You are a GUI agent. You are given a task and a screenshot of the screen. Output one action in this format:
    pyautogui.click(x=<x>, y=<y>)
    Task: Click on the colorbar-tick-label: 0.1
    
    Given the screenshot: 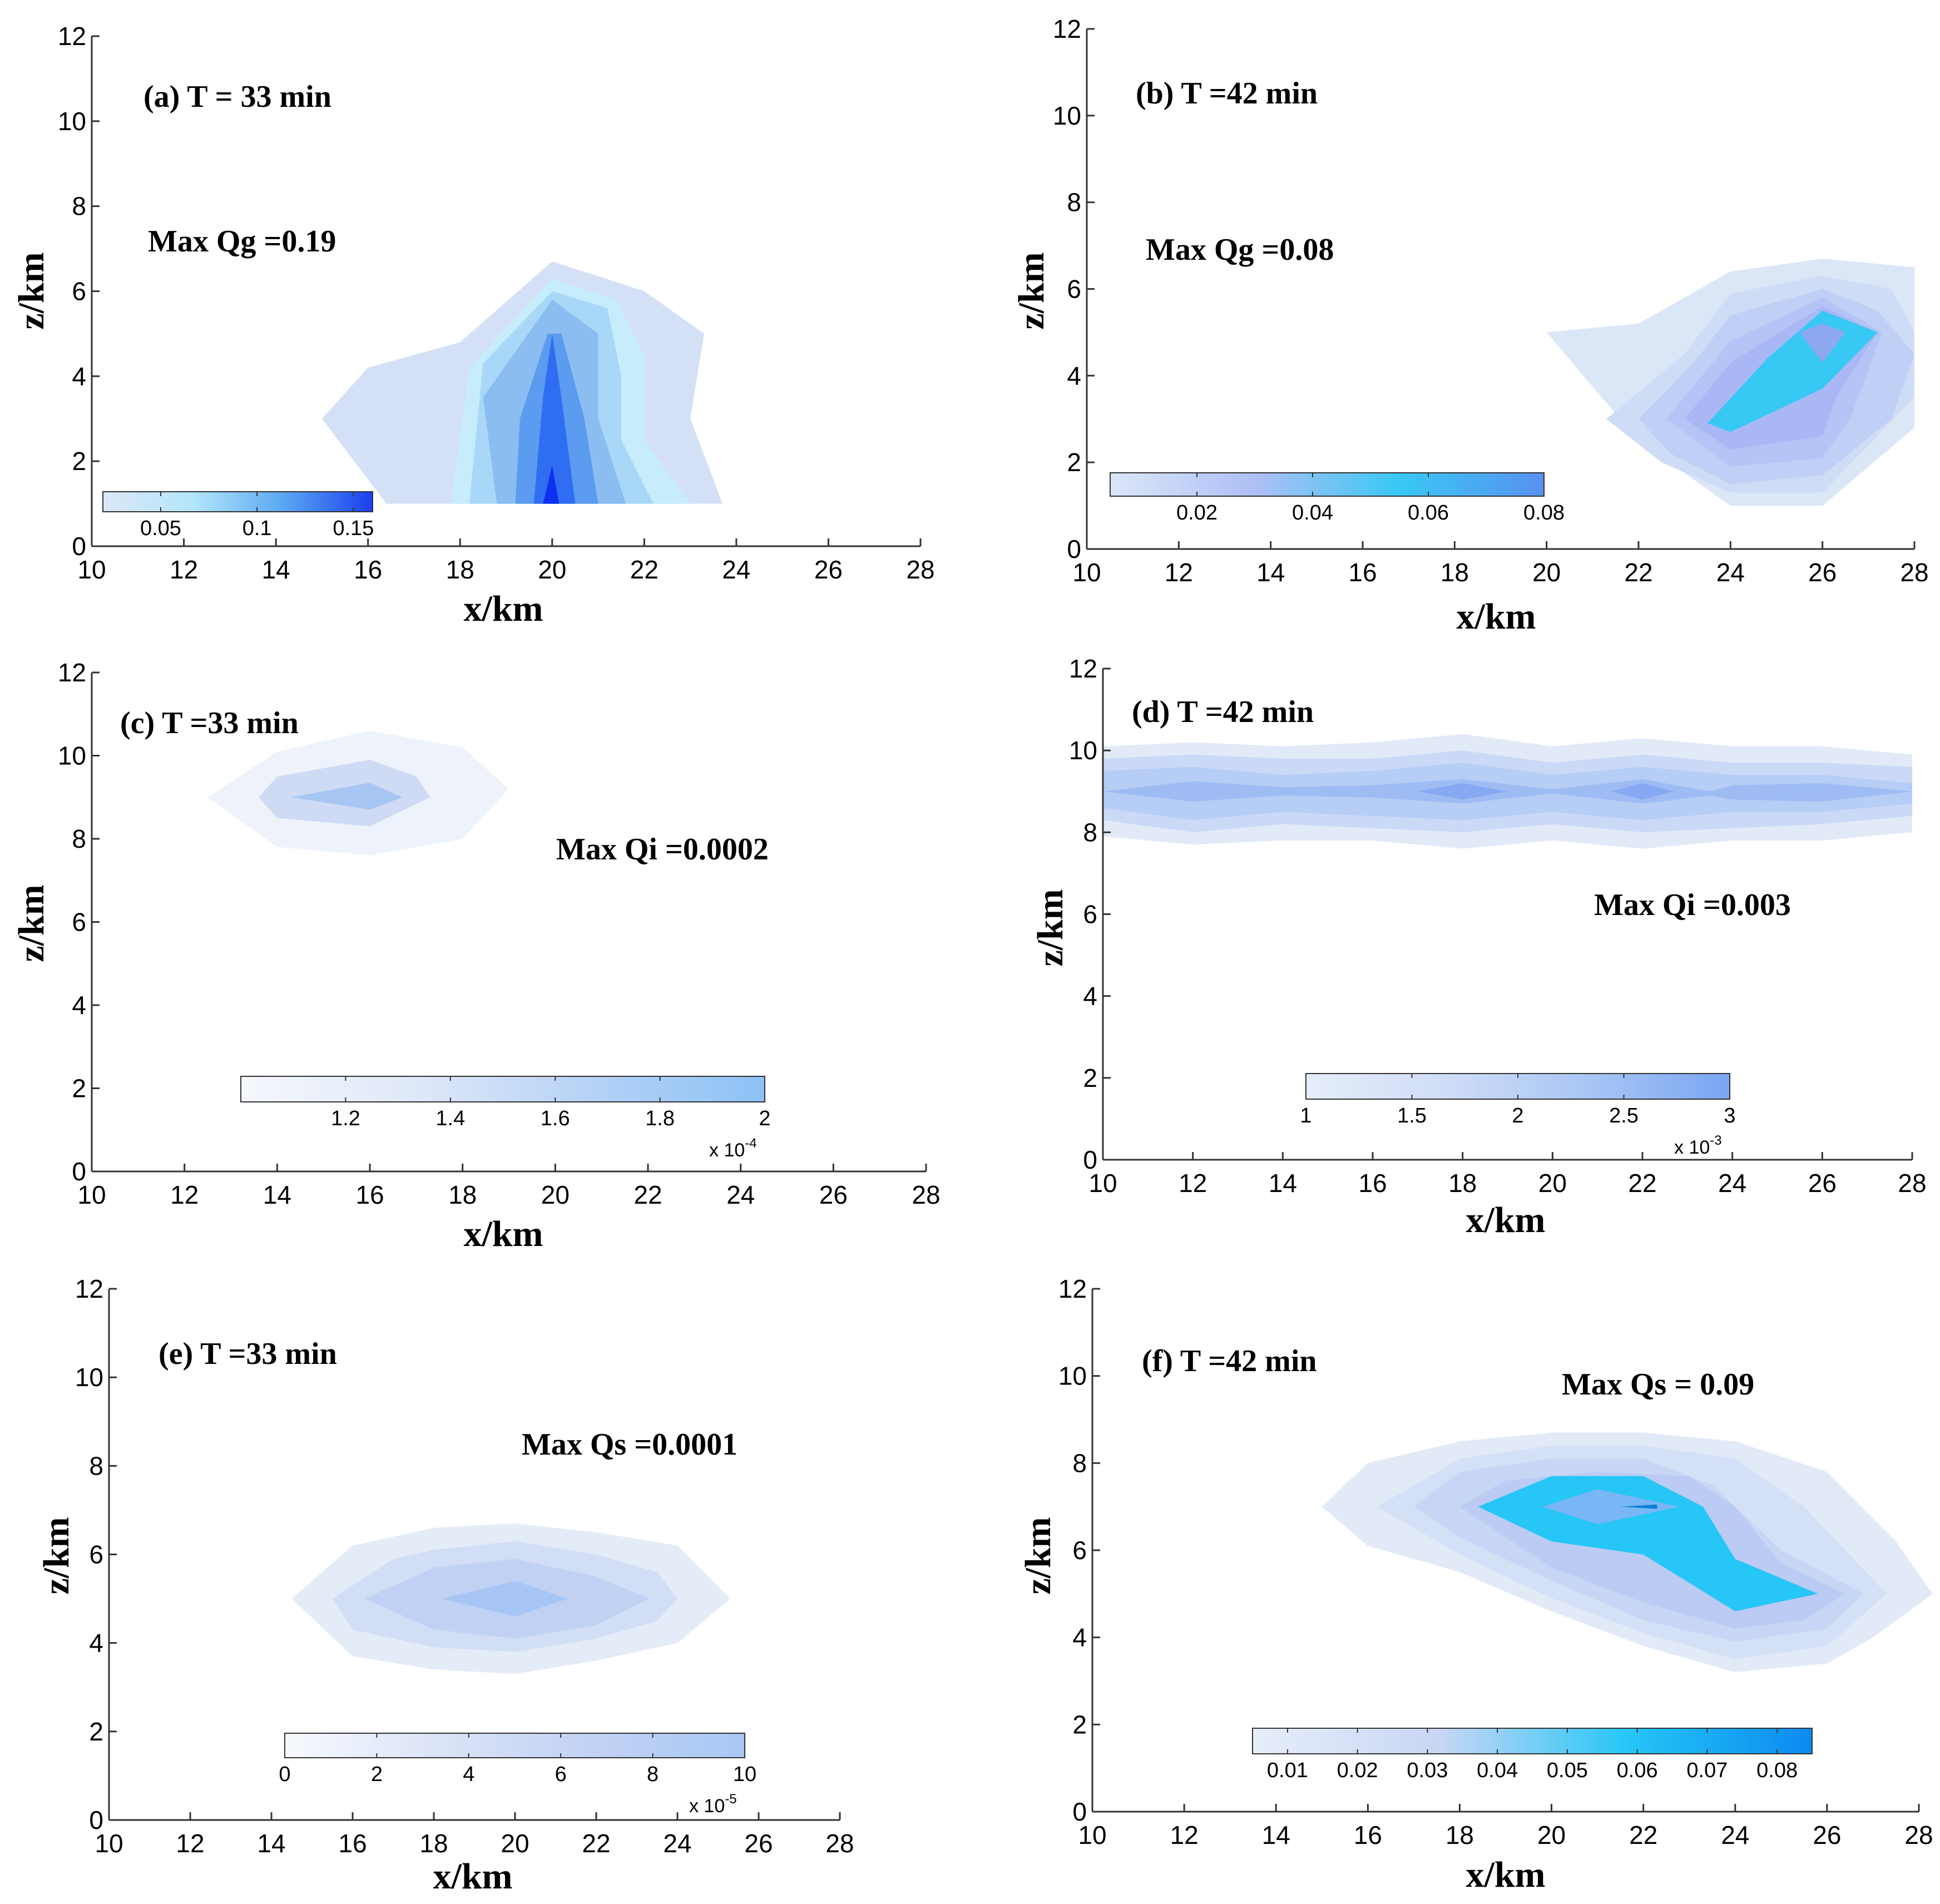 What is the action you would take?
    pyautogui.click(x=257, y=528)
    